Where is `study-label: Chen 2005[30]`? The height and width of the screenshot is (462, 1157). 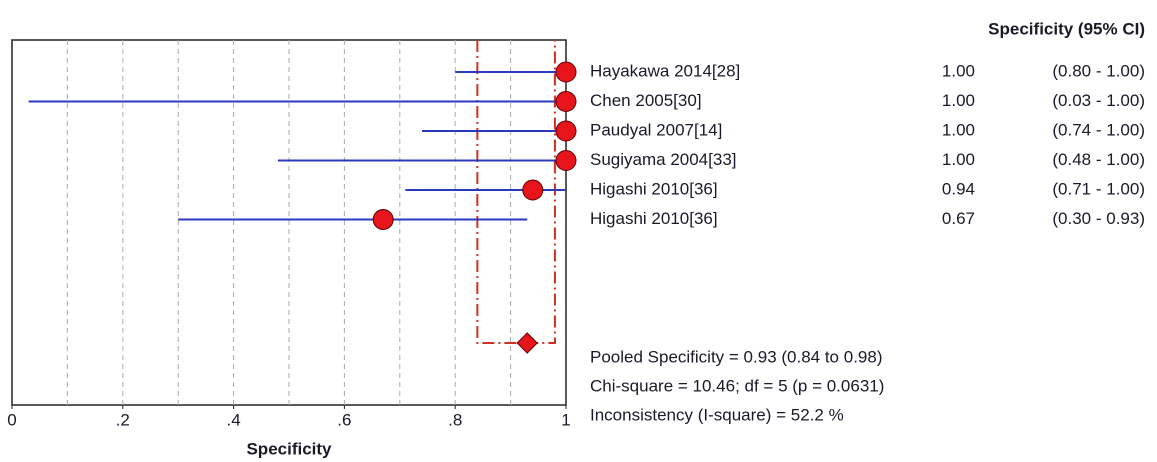 study-label: Chen 2005[30] is located at coordinates (646, 100).